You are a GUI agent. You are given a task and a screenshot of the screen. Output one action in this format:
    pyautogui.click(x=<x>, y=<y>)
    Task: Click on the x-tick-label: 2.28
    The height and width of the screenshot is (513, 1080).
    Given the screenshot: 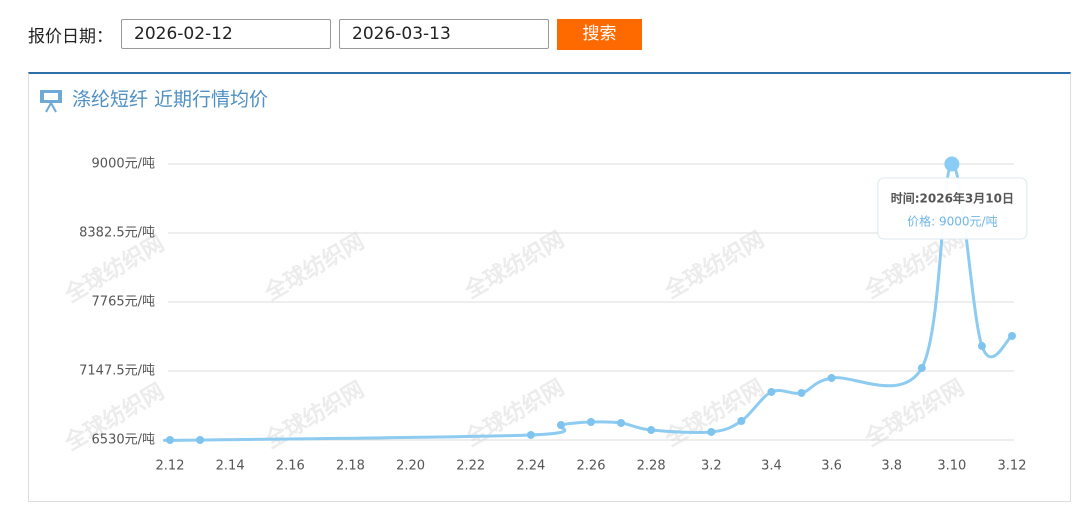 What is the action you would take?
    pyautogui.click(x=651, y=466)
    